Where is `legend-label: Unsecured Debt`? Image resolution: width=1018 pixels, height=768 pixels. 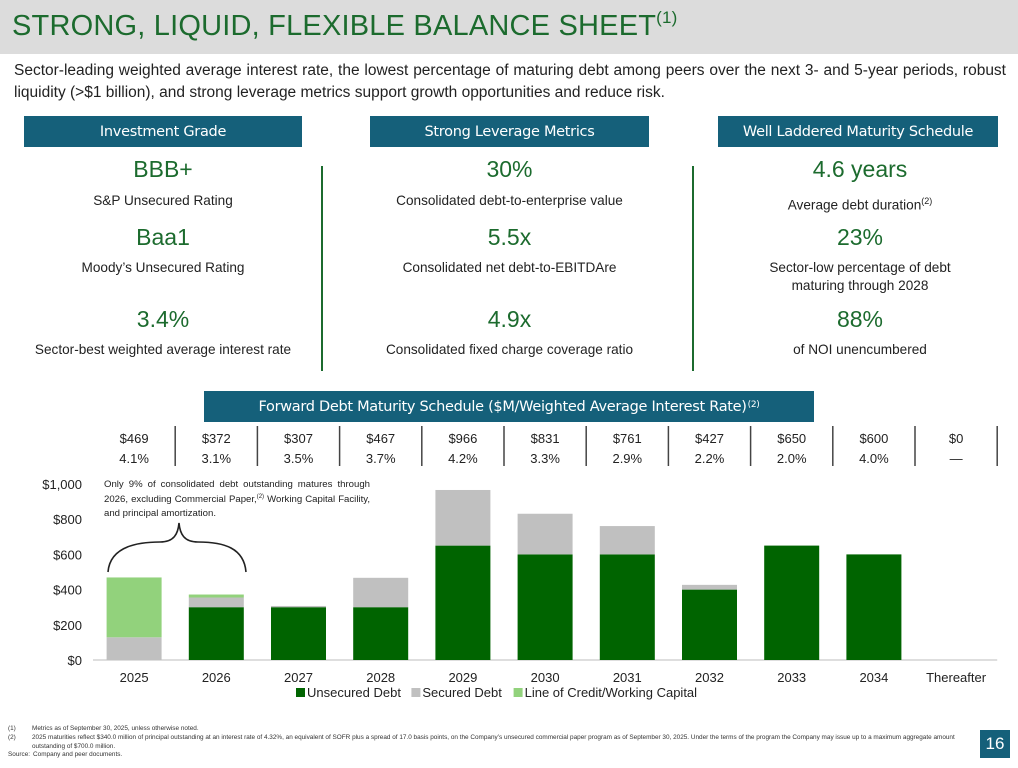
legend-label: Unsecured Debt is located at coordinates (354, 692).